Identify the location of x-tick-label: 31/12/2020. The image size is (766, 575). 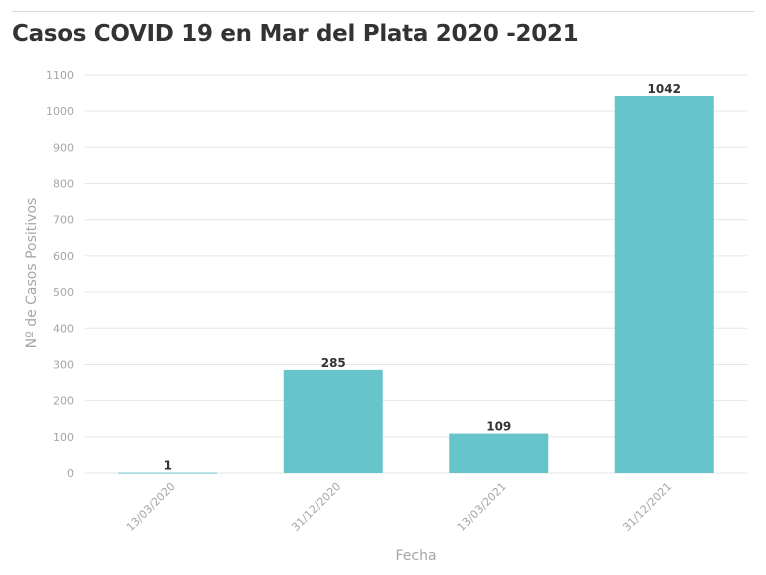
(316, 507).